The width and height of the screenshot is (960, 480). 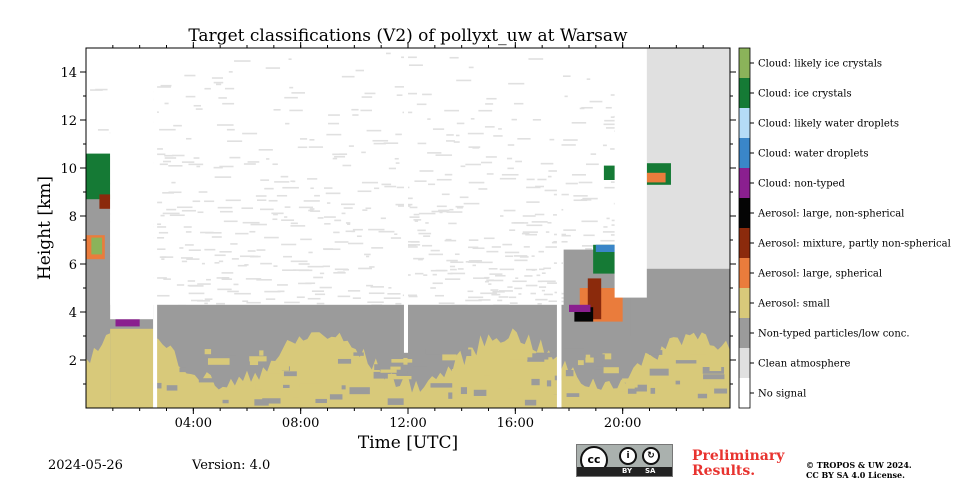 I want to click on colorbar-swatch, so click(x=744, y=333).